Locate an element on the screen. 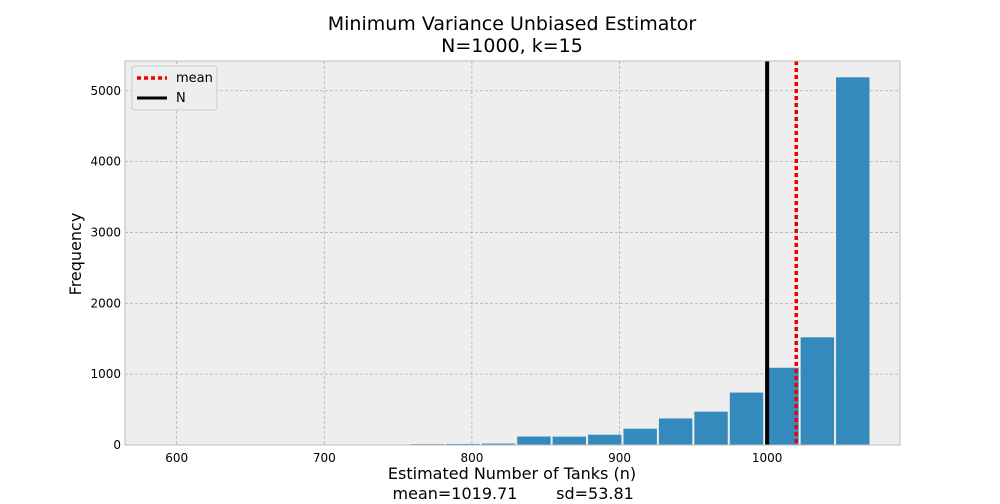  y-tick-label: 1000 is located at coordinates (105, 374).